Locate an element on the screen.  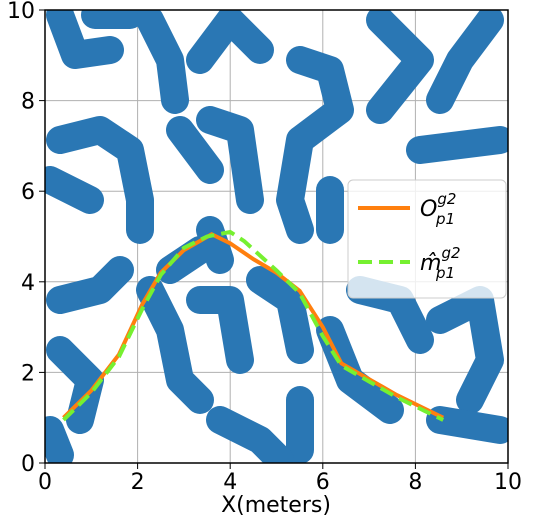
y-tick-label: 4 is located at coordinates (28, 283).